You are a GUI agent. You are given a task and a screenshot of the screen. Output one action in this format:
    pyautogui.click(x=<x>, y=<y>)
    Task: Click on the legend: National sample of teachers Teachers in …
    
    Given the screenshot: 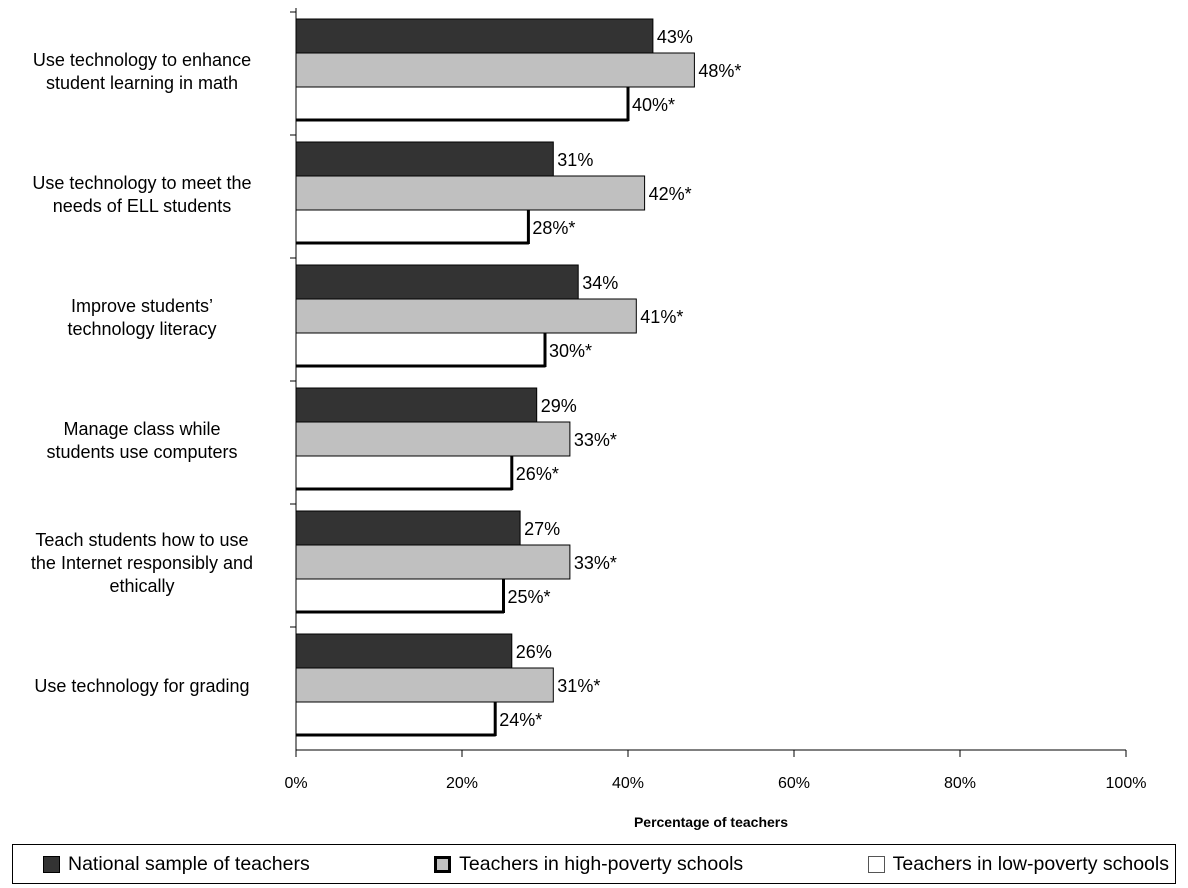 What is the action you would take?
    pyautogui.click(x=594, y=864)
    